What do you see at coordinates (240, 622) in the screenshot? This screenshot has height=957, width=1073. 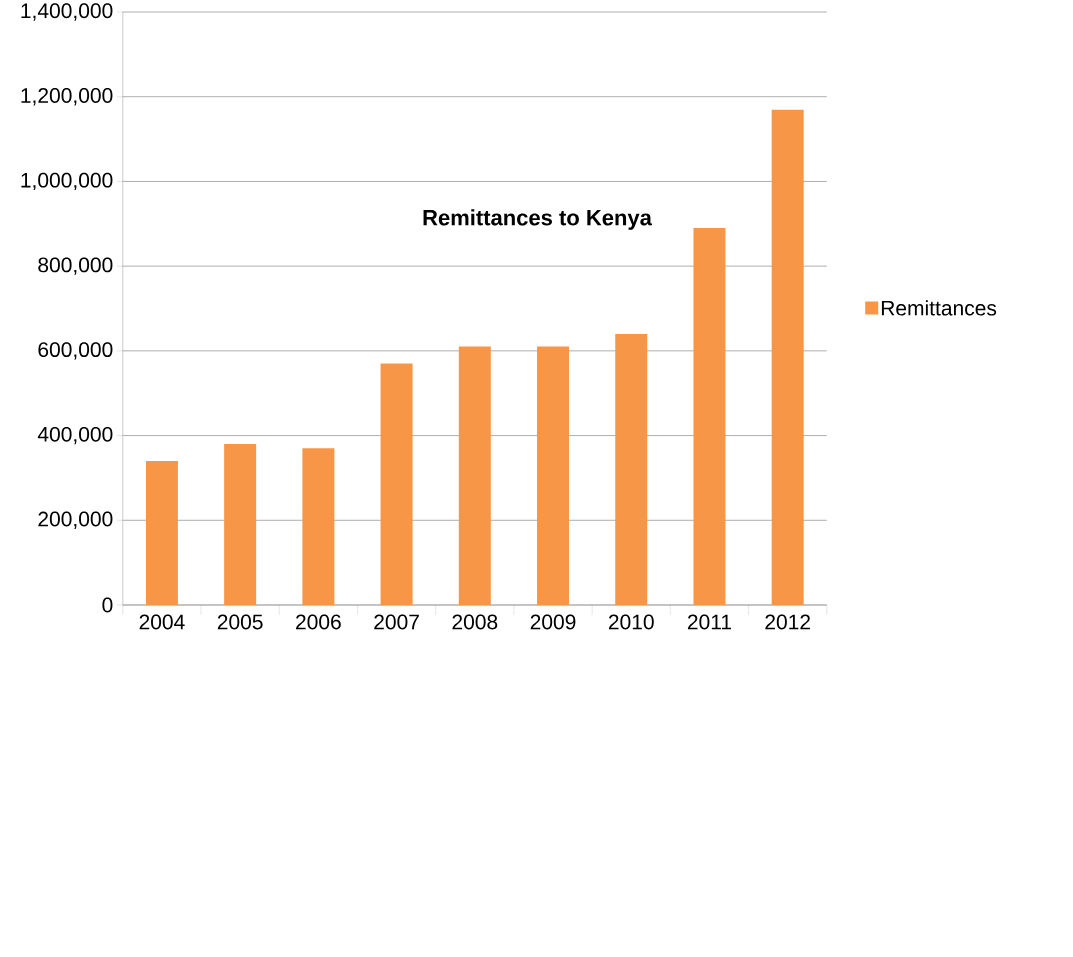 I see `x-tick-label: 2005` at bounding box center [240, 622].